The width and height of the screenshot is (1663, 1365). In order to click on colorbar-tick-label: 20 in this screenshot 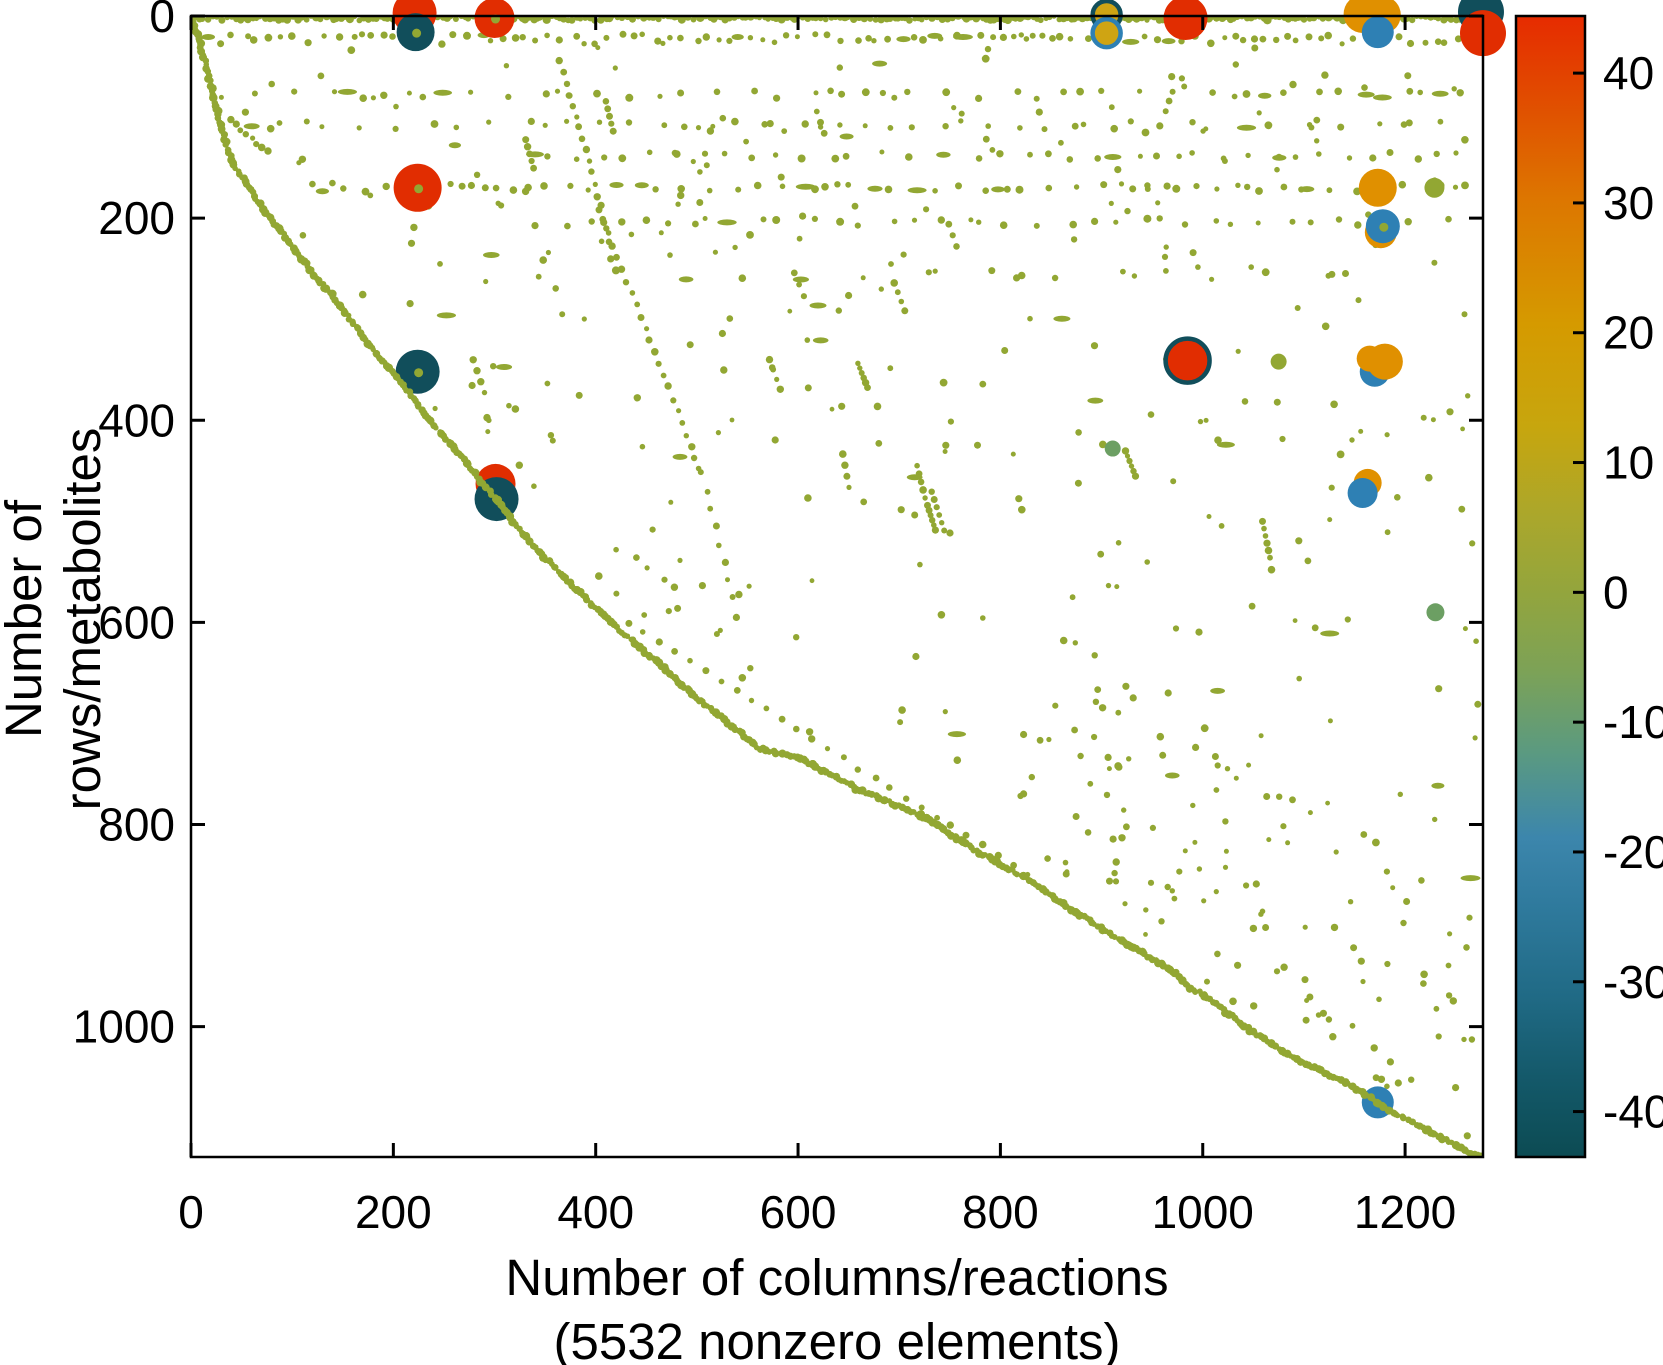, I will do `click(1628, 333)`.